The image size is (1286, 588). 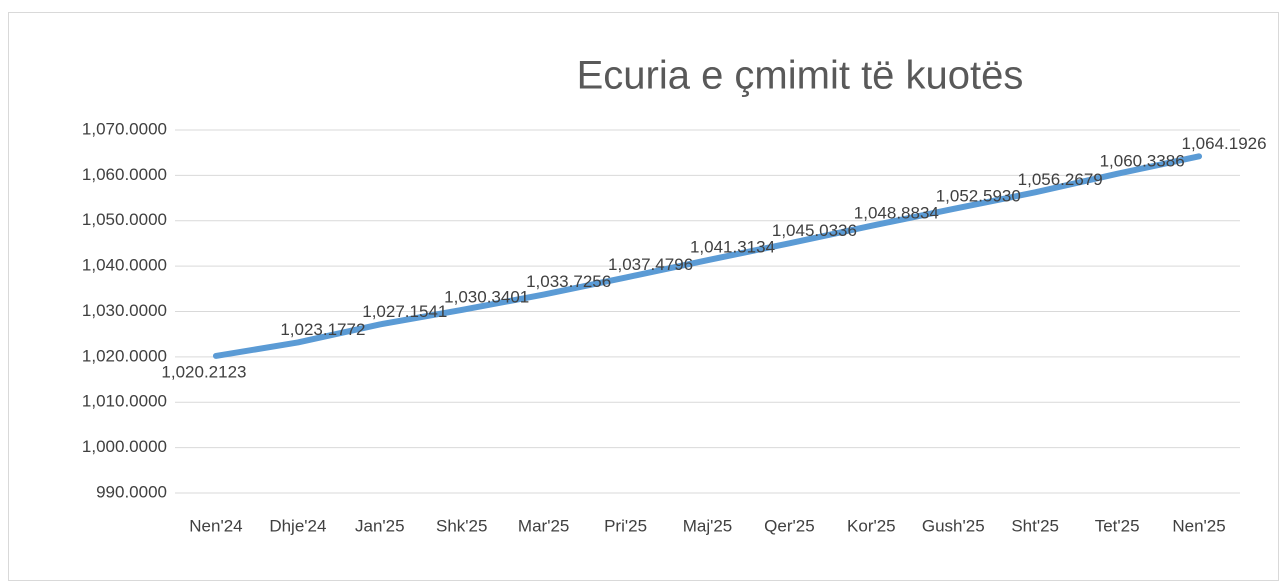 What do you see at coordinates (486, 296) in the screenshot?
I see `data-label: 1,030.3401` at bounding box center [486, 296].